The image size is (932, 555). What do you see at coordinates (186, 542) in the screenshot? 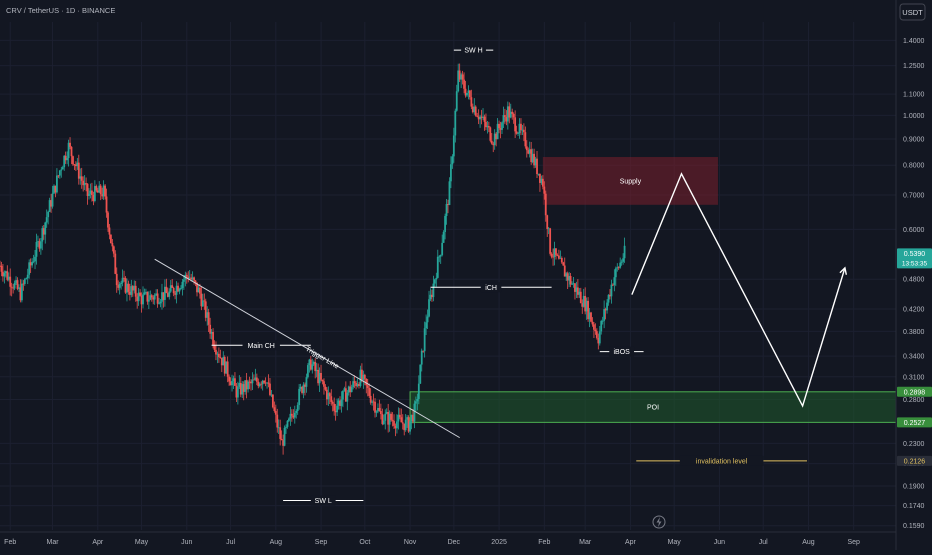
I see `time-tick-label: Jun` at bounding box center [186, 542].